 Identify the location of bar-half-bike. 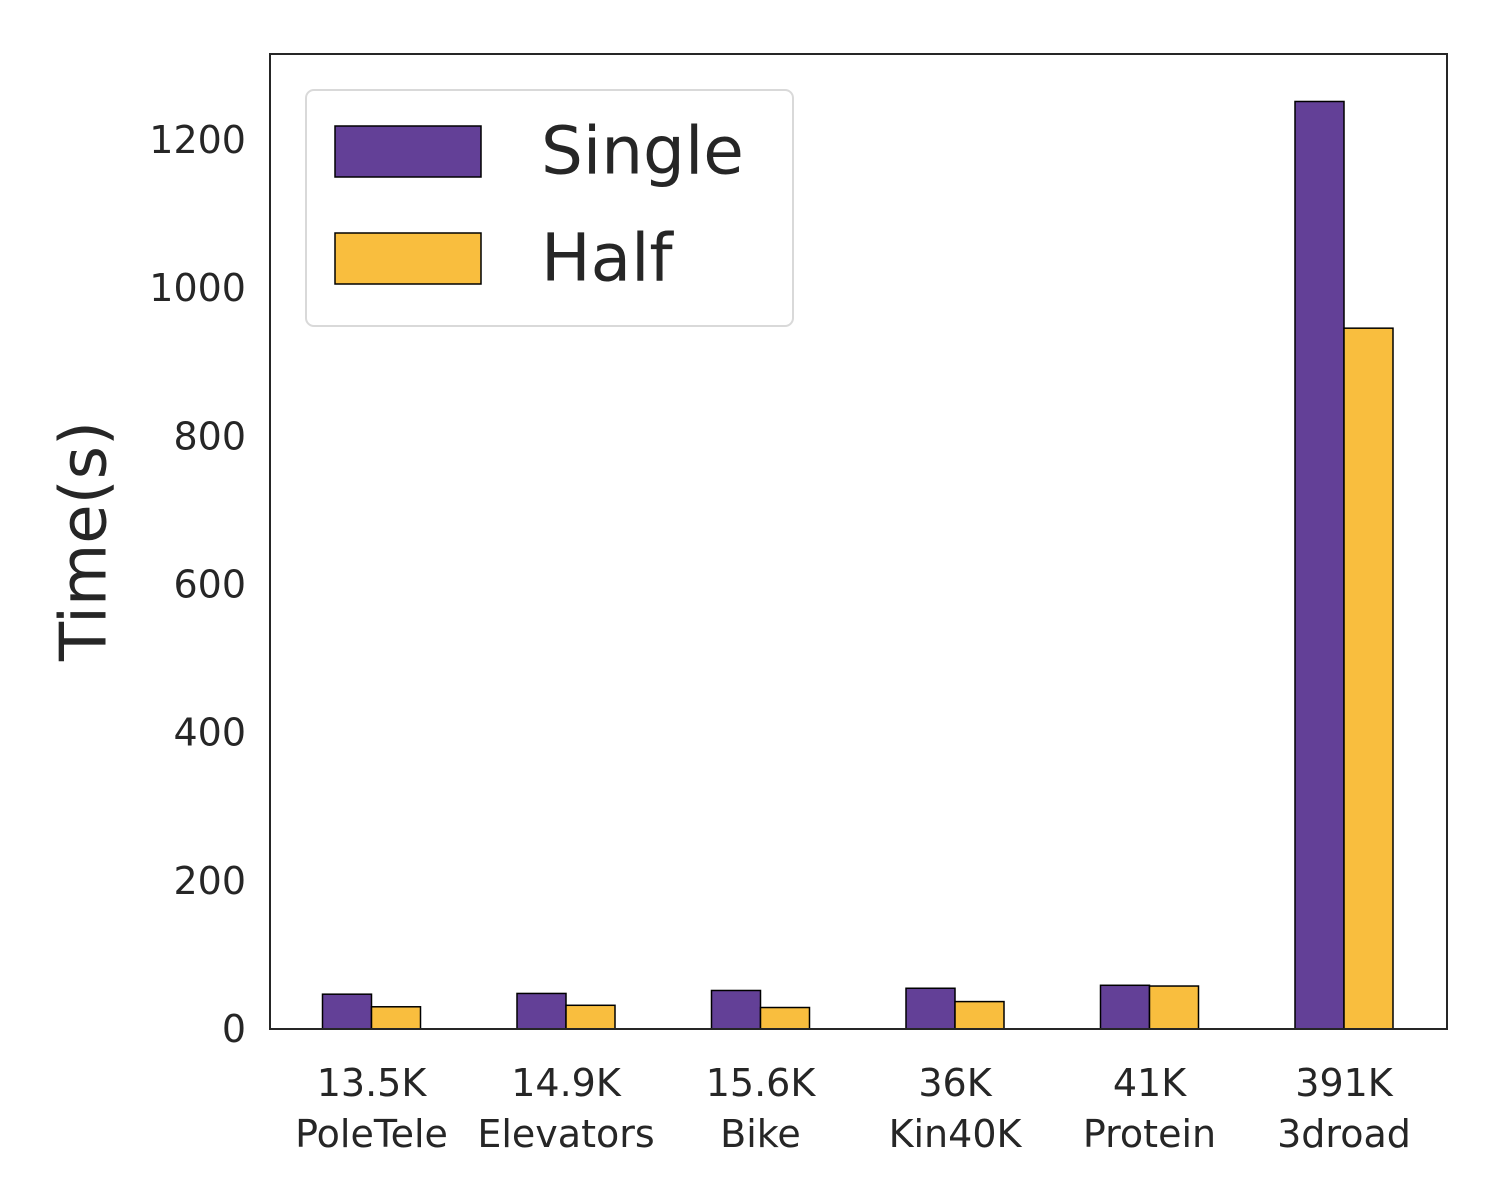
(785, 1018).